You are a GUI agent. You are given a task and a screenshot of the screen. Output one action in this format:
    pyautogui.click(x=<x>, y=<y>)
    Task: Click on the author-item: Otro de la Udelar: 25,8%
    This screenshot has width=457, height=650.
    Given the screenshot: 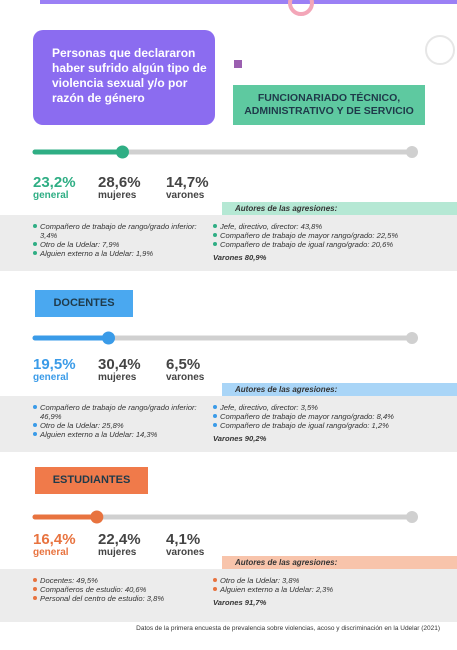 What is the action you would take?
    pyautogui.click(x=120, y=425)
    